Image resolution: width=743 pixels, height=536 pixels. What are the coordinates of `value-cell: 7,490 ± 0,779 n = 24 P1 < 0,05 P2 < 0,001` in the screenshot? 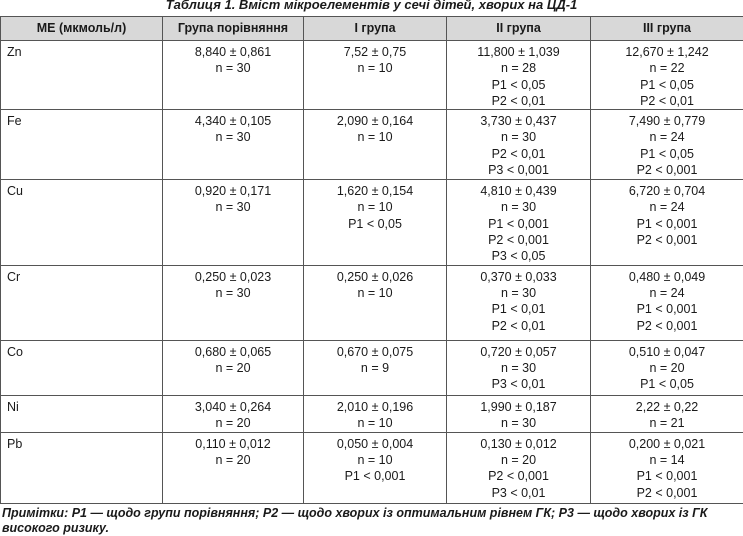 It's located at (666, 145).